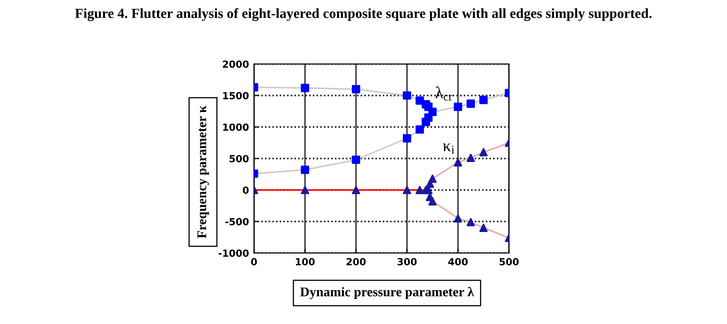  Describe the element at coordinates (245, 190) in the screenshot. I see `y-tick-label: 0` at that location.